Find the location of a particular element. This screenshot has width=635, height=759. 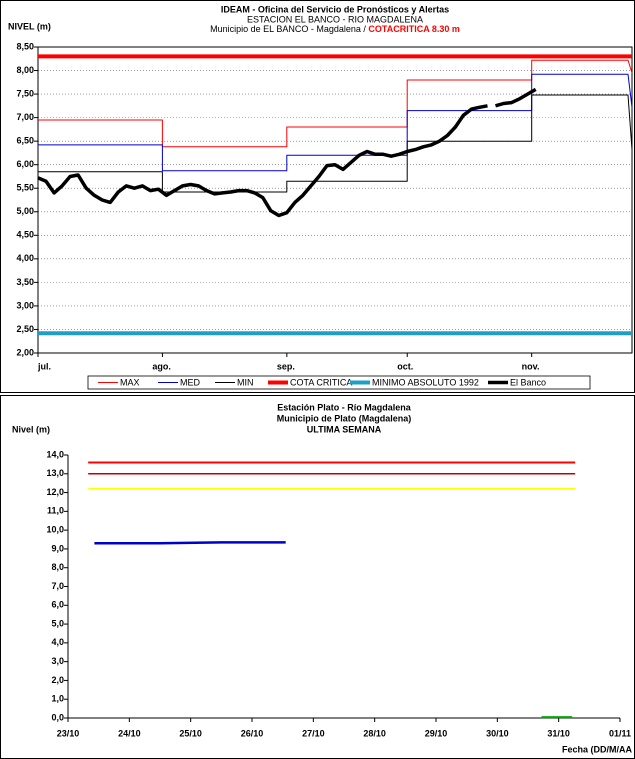

x-tick-label: 23/10 is located at coordinates (68, 733).